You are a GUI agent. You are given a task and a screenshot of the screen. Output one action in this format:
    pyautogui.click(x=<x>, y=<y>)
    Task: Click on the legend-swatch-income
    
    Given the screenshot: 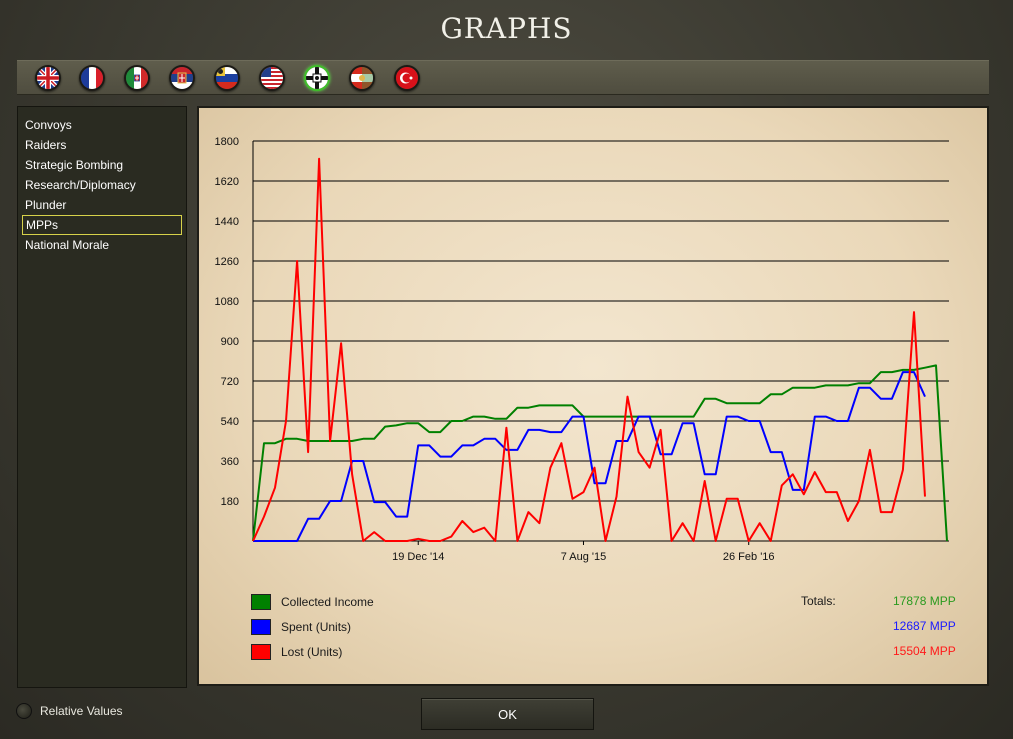 What is the action you would take?
    pyautogui.click(x=261, y=602)
    